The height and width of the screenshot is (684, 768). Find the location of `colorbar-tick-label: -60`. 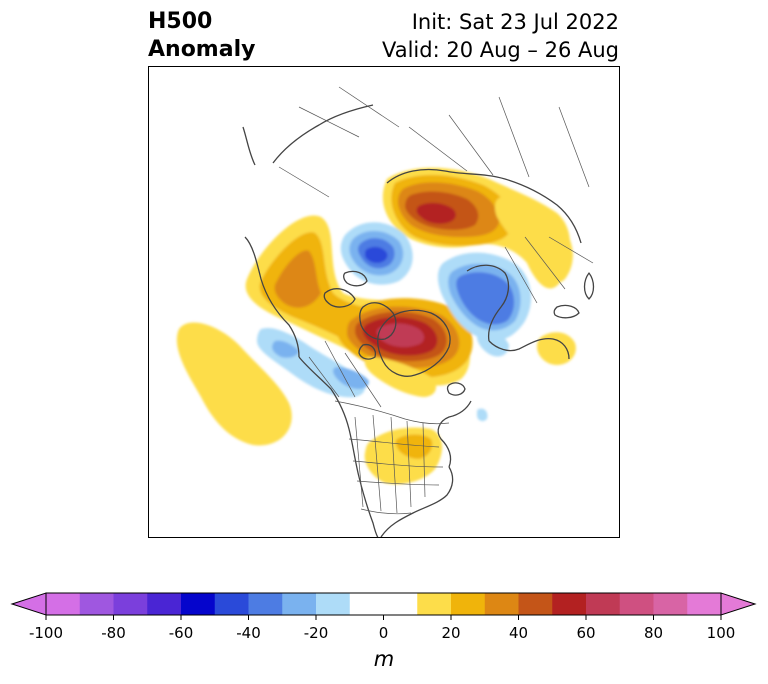

colorbar-tick-label: -60 is located at coordinates (181, 633).